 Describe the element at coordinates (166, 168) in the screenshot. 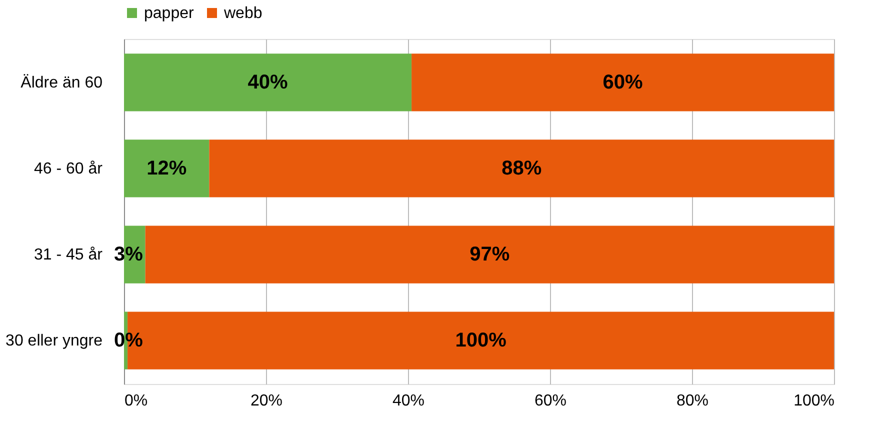

I see `data-label: 12%` at that location.